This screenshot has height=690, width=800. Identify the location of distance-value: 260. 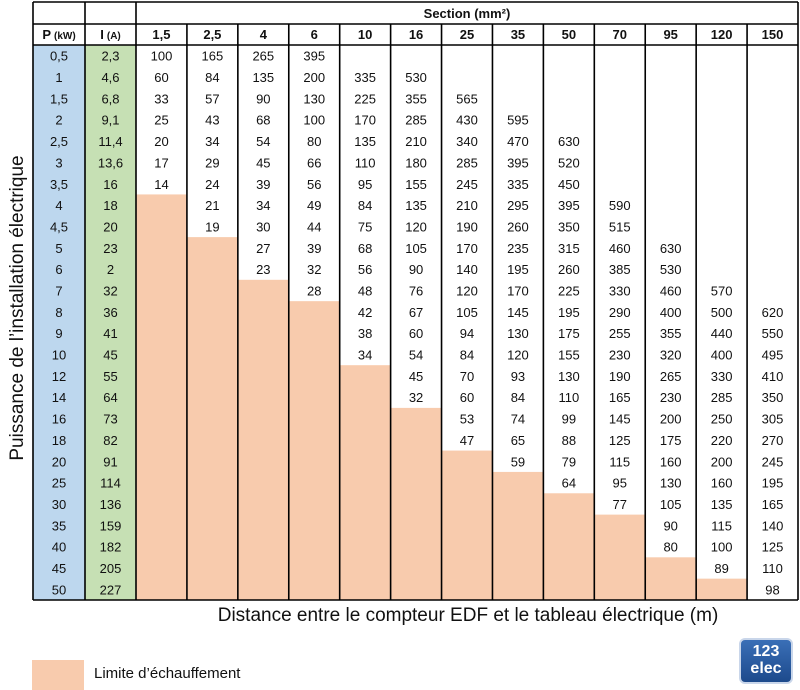
(569, 269).